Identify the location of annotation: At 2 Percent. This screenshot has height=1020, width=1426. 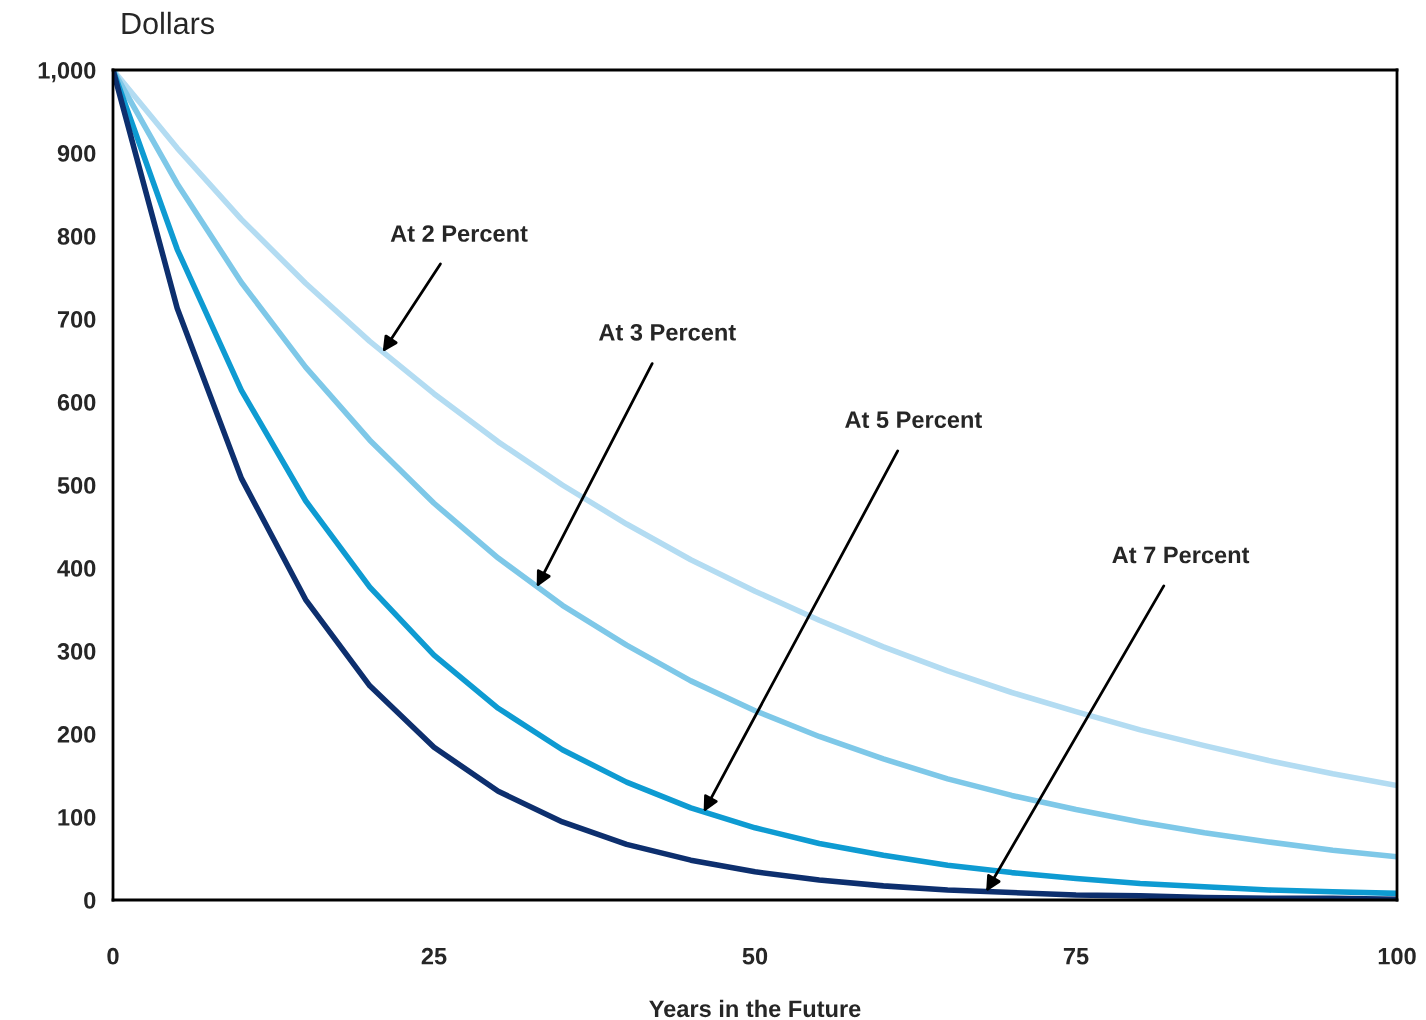
(459, 233).